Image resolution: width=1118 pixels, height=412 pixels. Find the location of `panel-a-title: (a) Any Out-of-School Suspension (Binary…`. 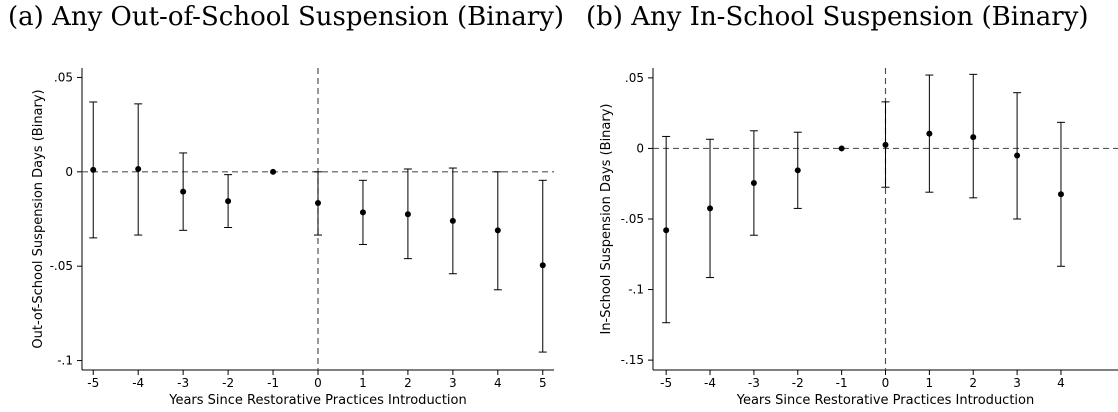

panel-a-title: (a) Any Out-of-School Suspension (Binary… is located at coordinates (286, 17).